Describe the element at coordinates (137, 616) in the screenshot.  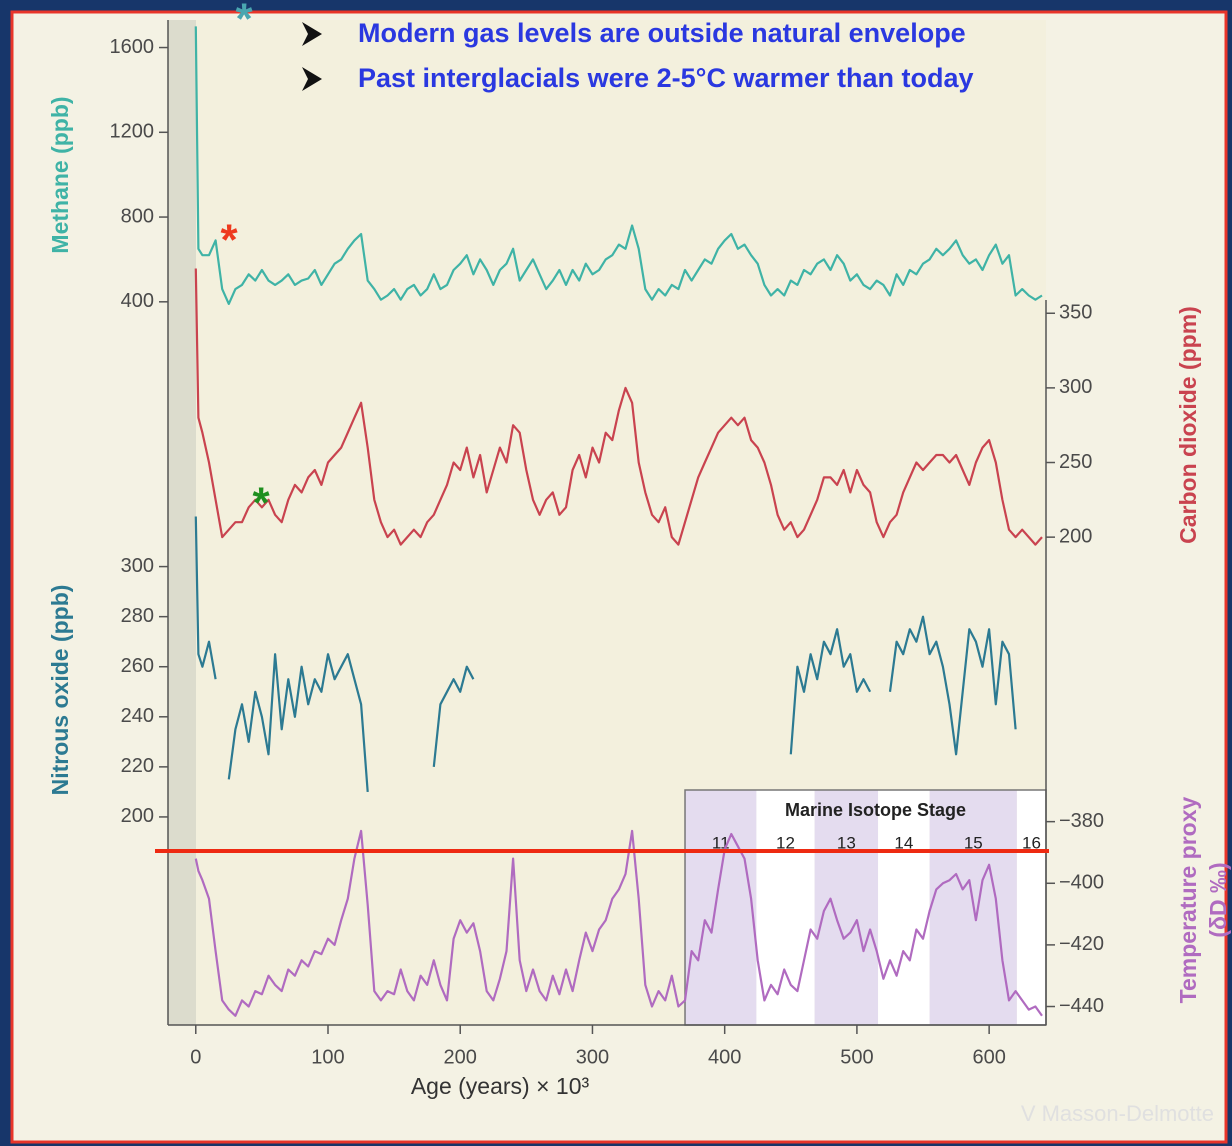
I see `y-tick-label: 280` at that location.